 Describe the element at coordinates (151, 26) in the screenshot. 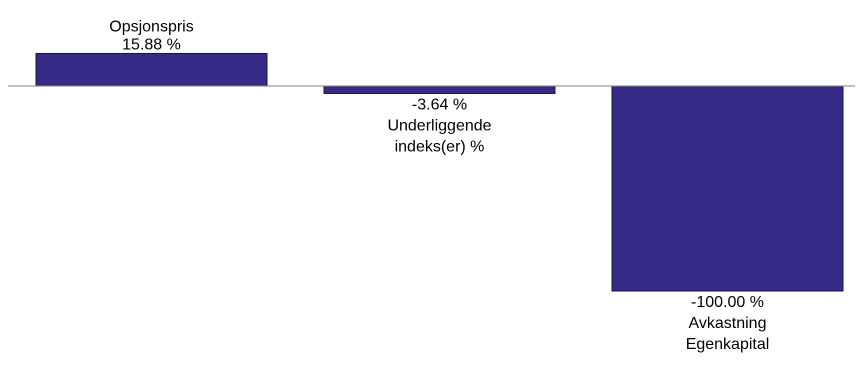

I see `category-label-1: Opsjonspris` at that location.